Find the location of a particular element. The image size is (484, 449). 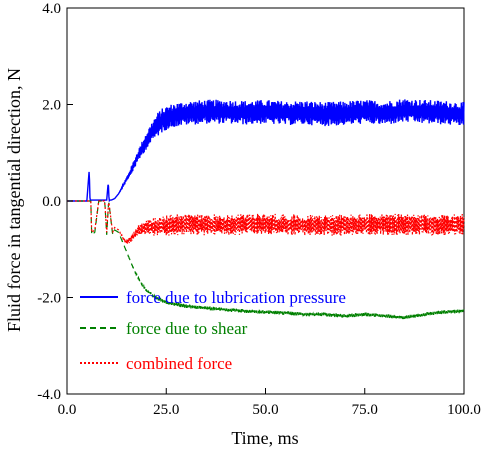

x-tick-label: 25.0 is located at coordinates (166, 410).